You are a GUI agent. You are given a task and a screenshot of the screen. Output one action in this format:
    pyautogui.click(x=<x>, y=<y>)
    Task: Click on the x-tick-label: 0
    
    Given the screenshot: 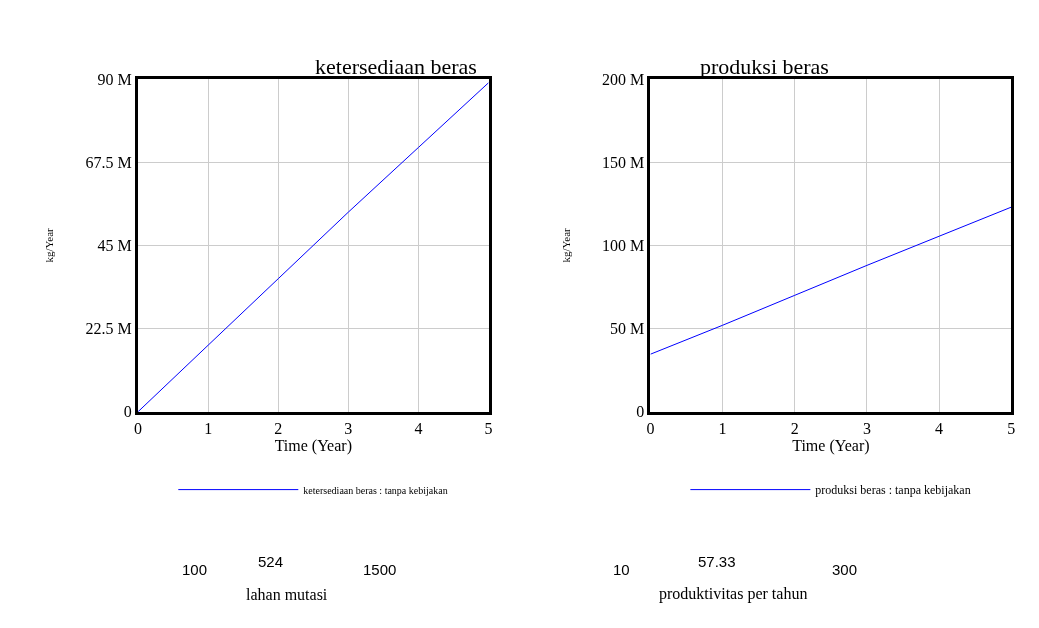 What is the action you would take?
    pyautogui.click(x=138, y=428)
    